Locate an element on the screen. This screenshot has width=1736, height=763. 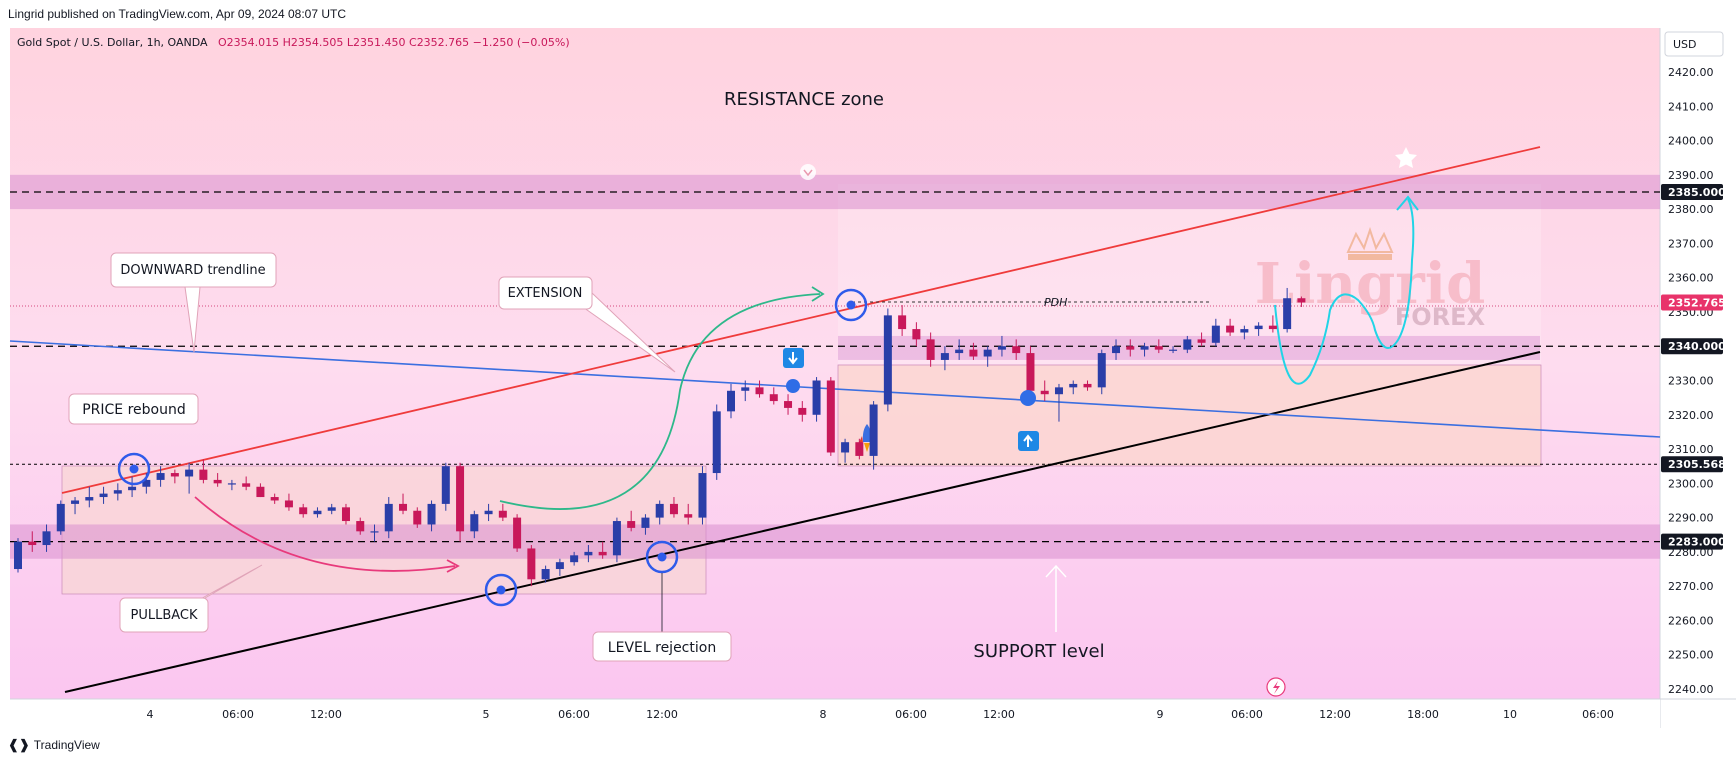
currency-label: USD is located at coordinates (1685, 44).